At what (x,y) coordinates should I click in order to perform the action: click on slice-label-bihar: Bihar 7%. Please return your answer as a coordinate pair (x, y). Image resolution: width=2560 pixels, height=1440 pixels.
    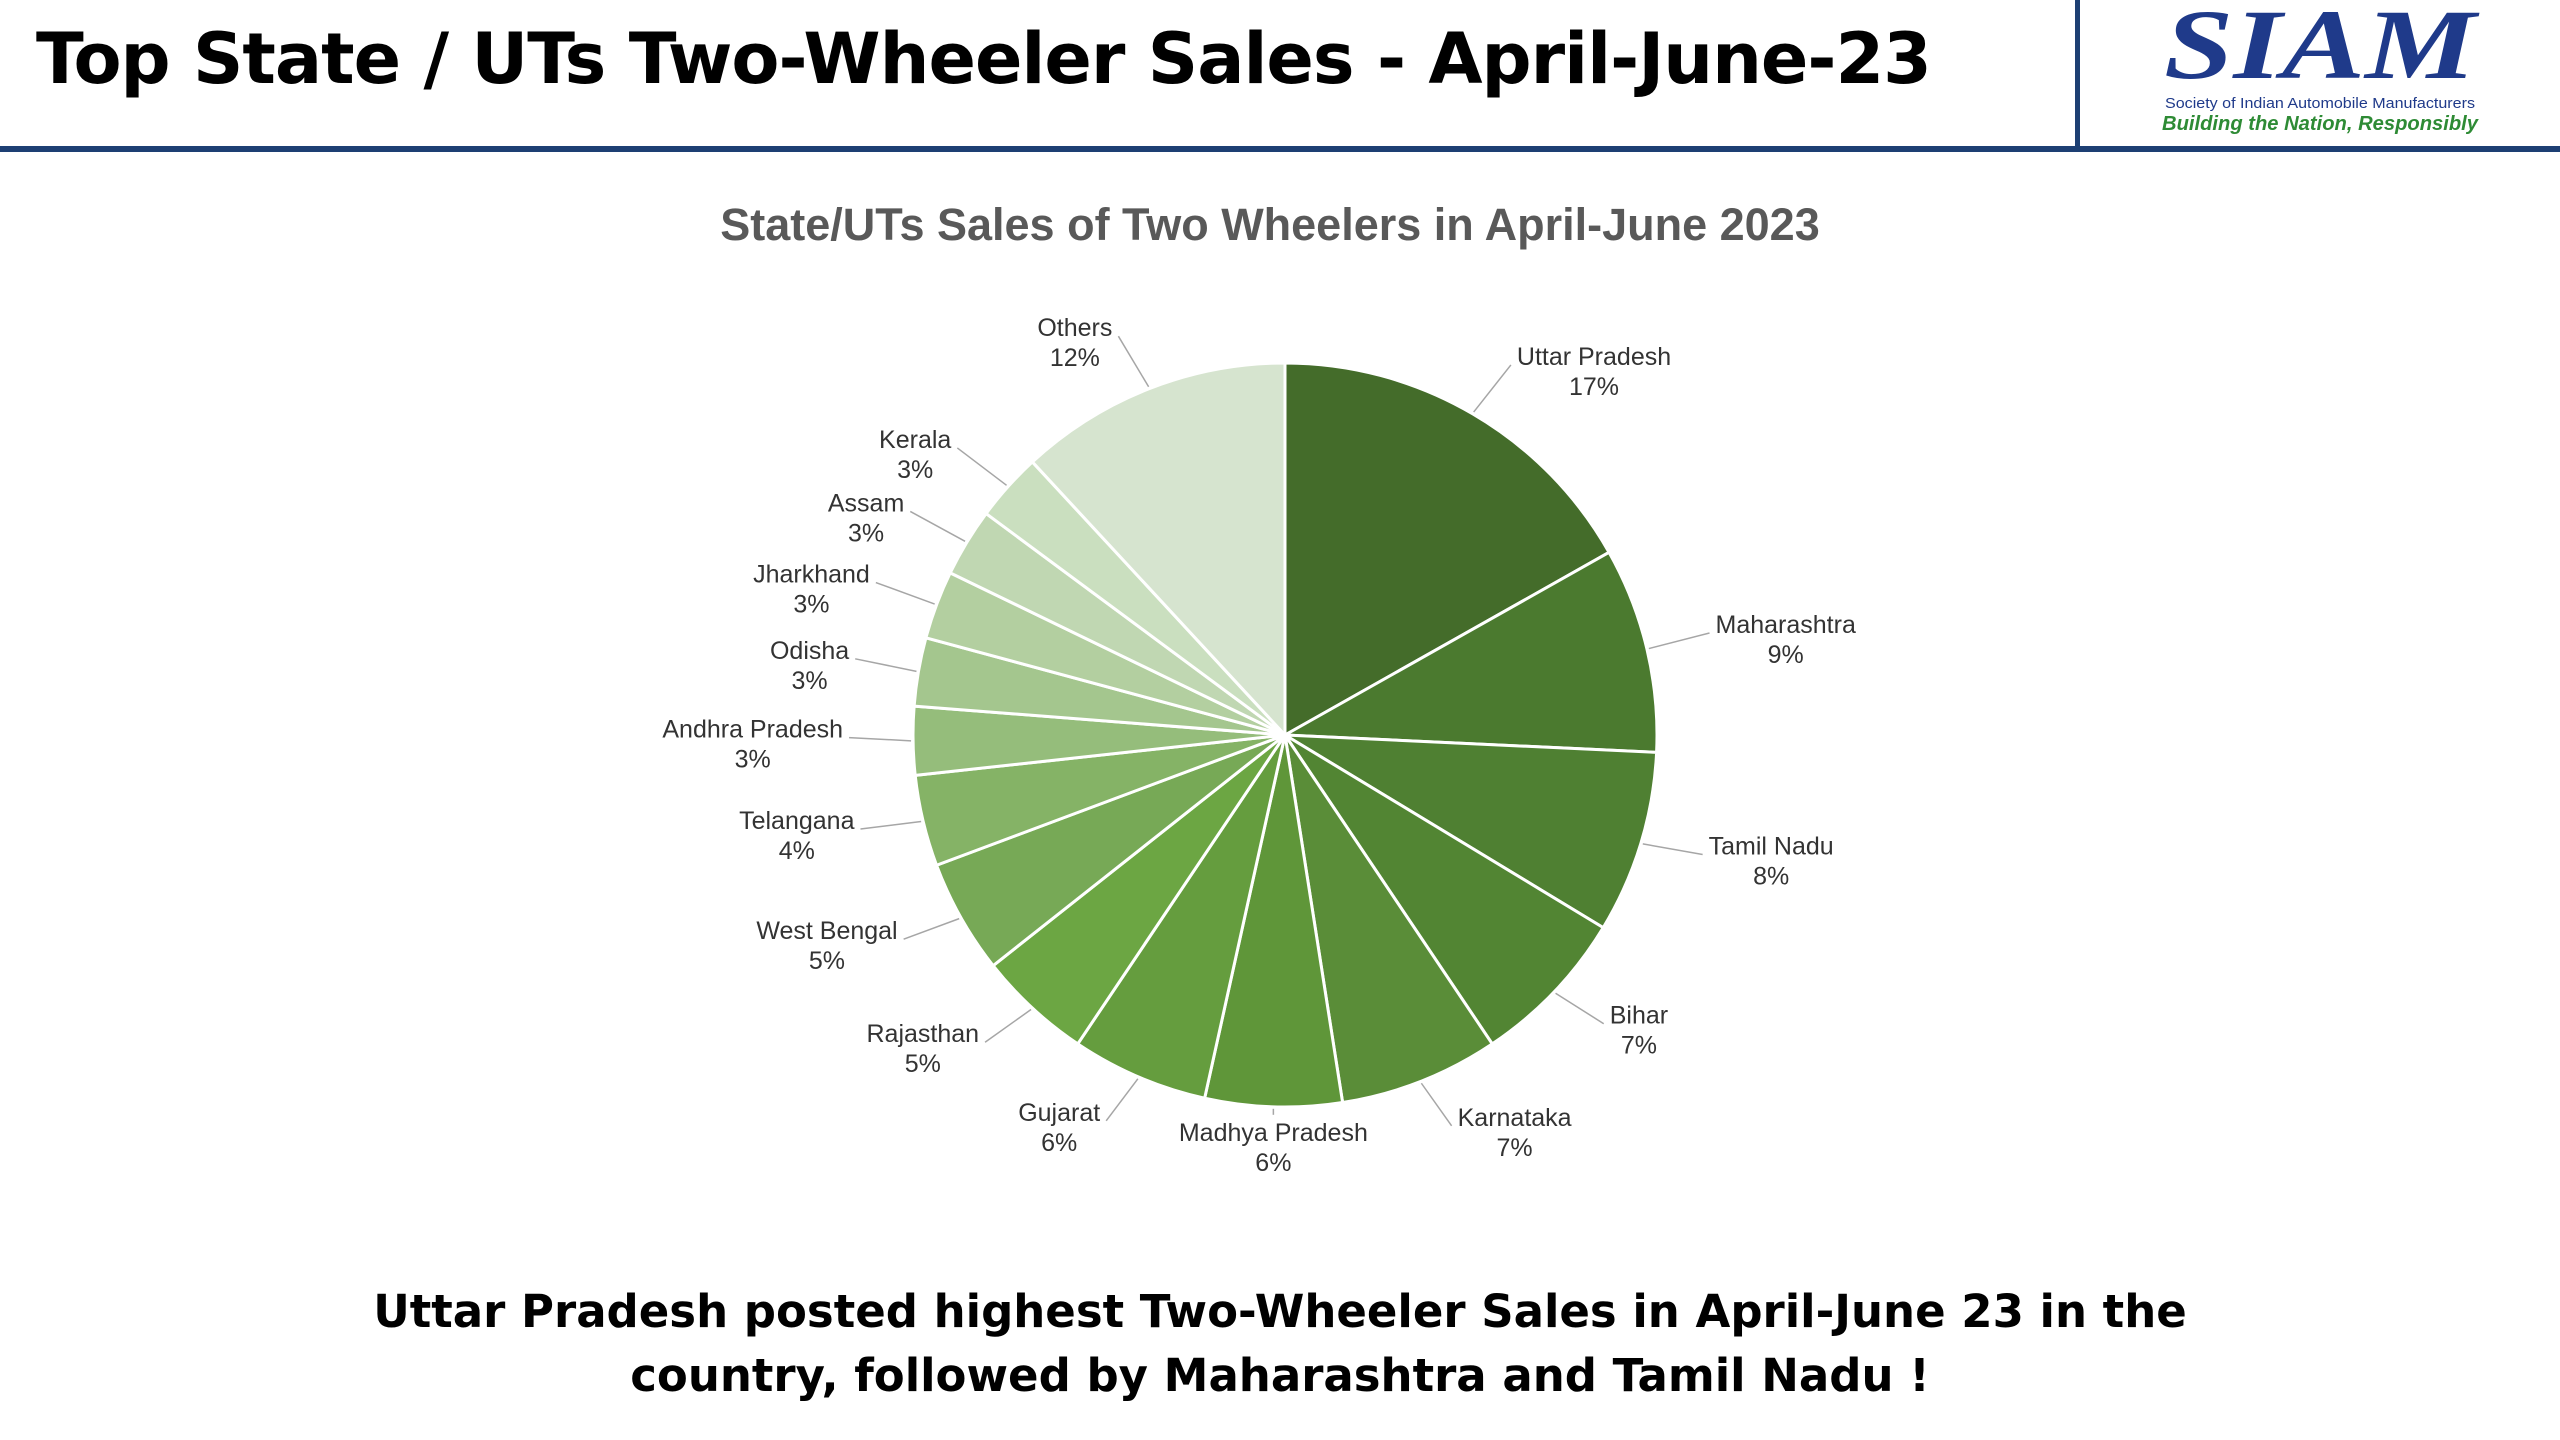
    Looking at the image, I should click on (1639, 1031).